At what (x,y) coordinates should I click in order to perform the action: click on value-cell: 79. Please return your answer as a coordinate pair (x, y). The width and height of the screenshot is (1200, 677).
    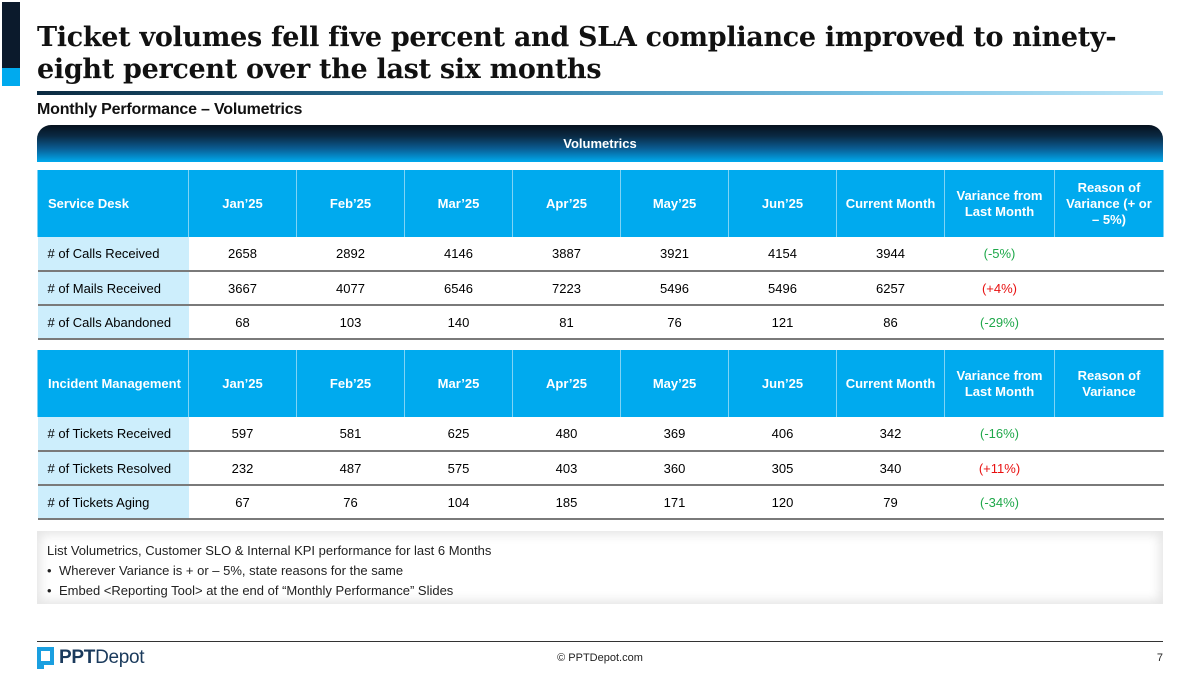
    Looking at the image, I should click on (890, 502).